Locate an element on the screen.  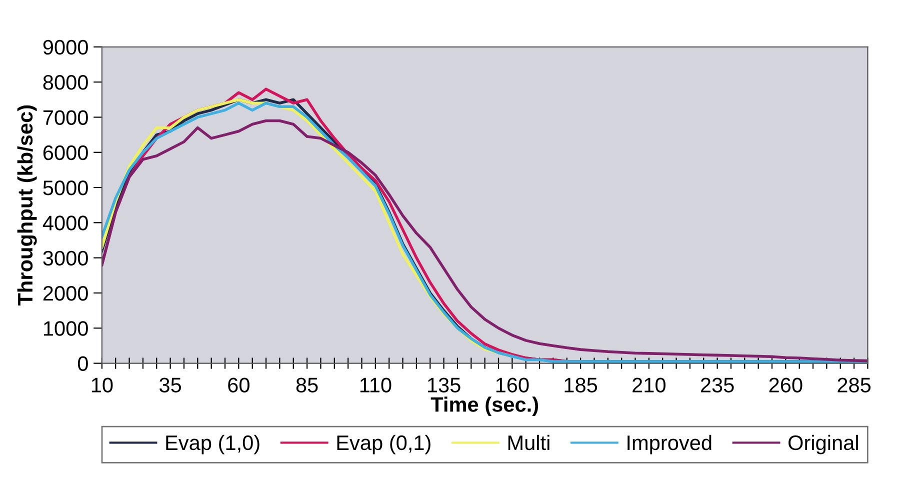
legend-label: Improved is located at coordinates (670, 444).